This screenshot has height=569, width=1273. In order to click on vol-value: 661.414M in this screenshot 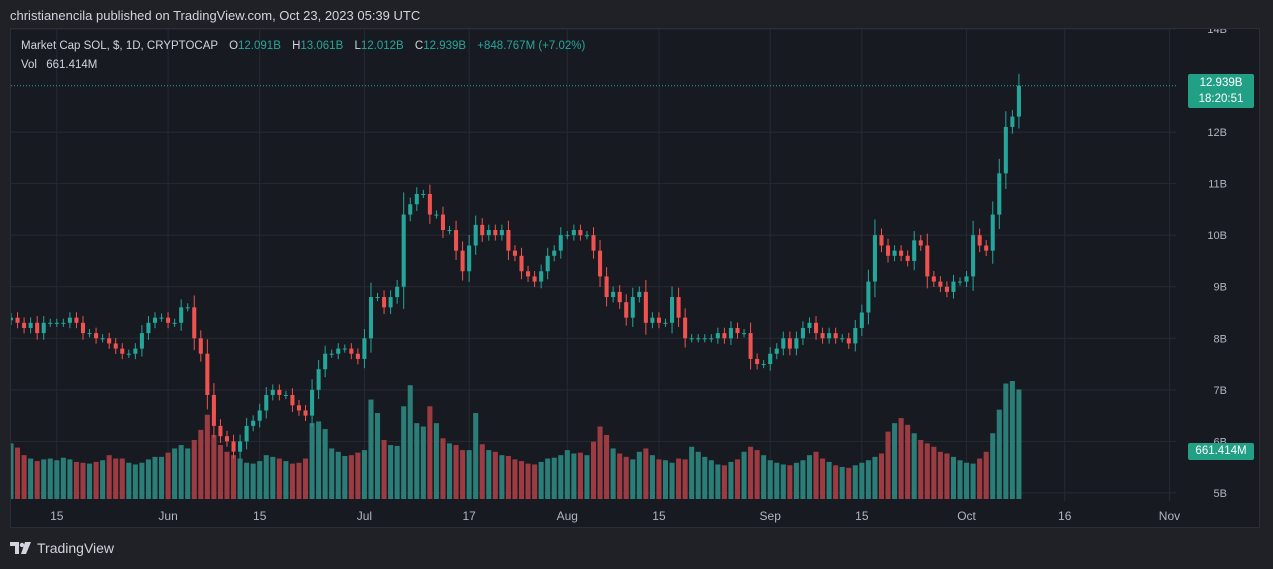, I will do `click(72, 65)`.